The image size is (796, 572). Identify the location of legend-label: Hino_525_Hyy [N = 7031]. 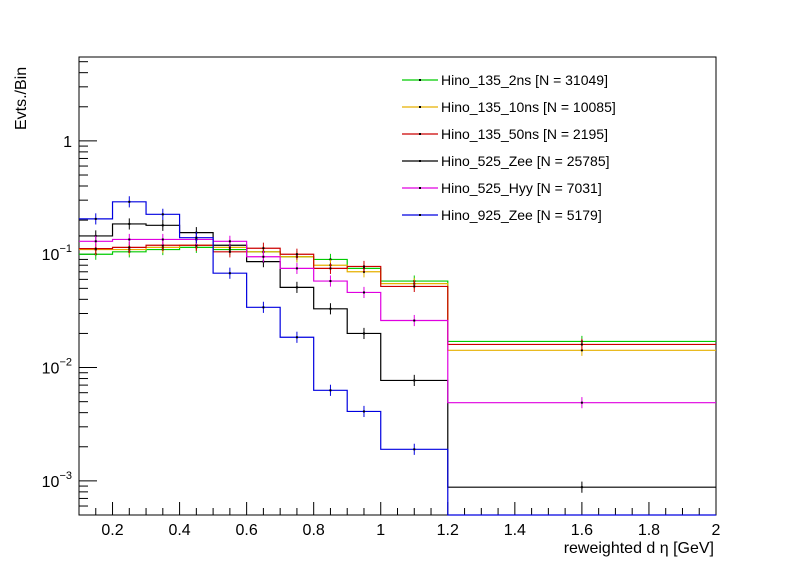
(521, 188).